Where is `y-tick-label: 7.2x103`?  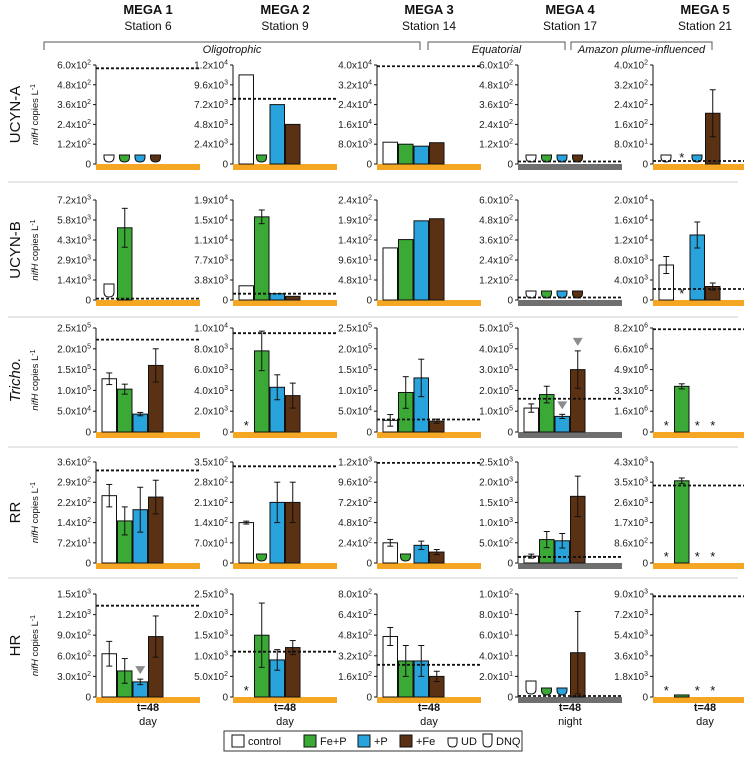
y-tick-label: 7.2x103 is located at coordinates (211, 105).